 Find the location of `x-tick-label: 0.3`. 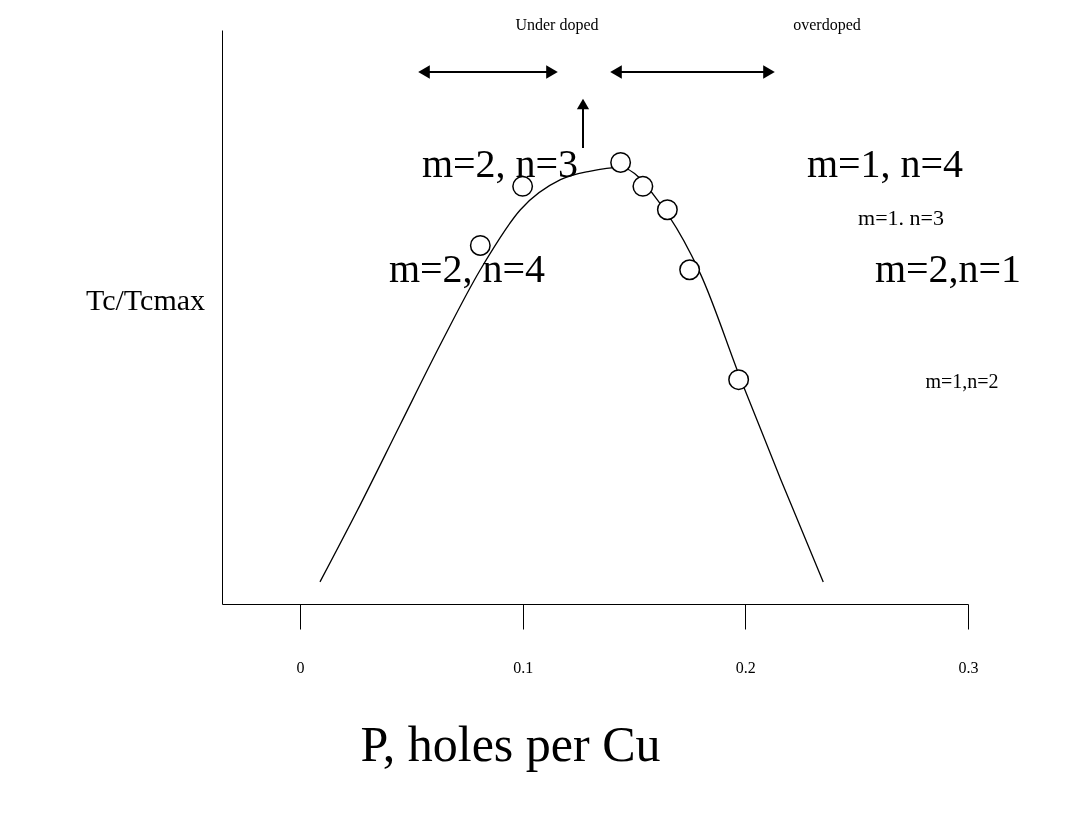

x-tick-label: 0.3 is located at coordinates (968, 667).